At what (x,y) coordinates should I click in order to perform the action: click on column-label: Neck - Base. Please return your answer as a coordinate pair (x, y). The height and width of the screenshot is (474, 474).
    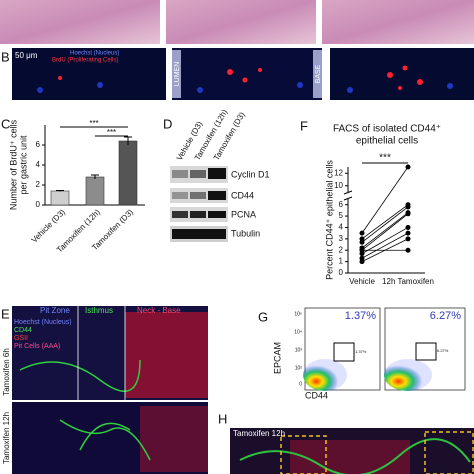
    Looking at the image, I should click on (159, 310).